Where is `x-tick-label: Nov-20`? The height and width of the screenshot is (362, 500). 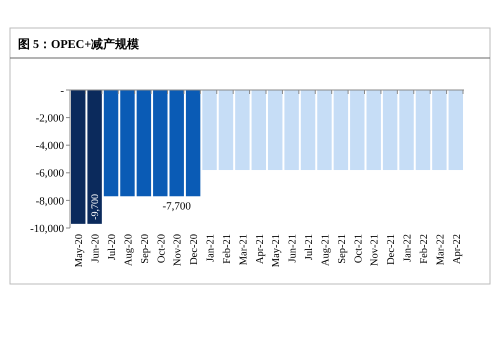 x-tick-label: Nov-20 is located at coordinates (178, 250).